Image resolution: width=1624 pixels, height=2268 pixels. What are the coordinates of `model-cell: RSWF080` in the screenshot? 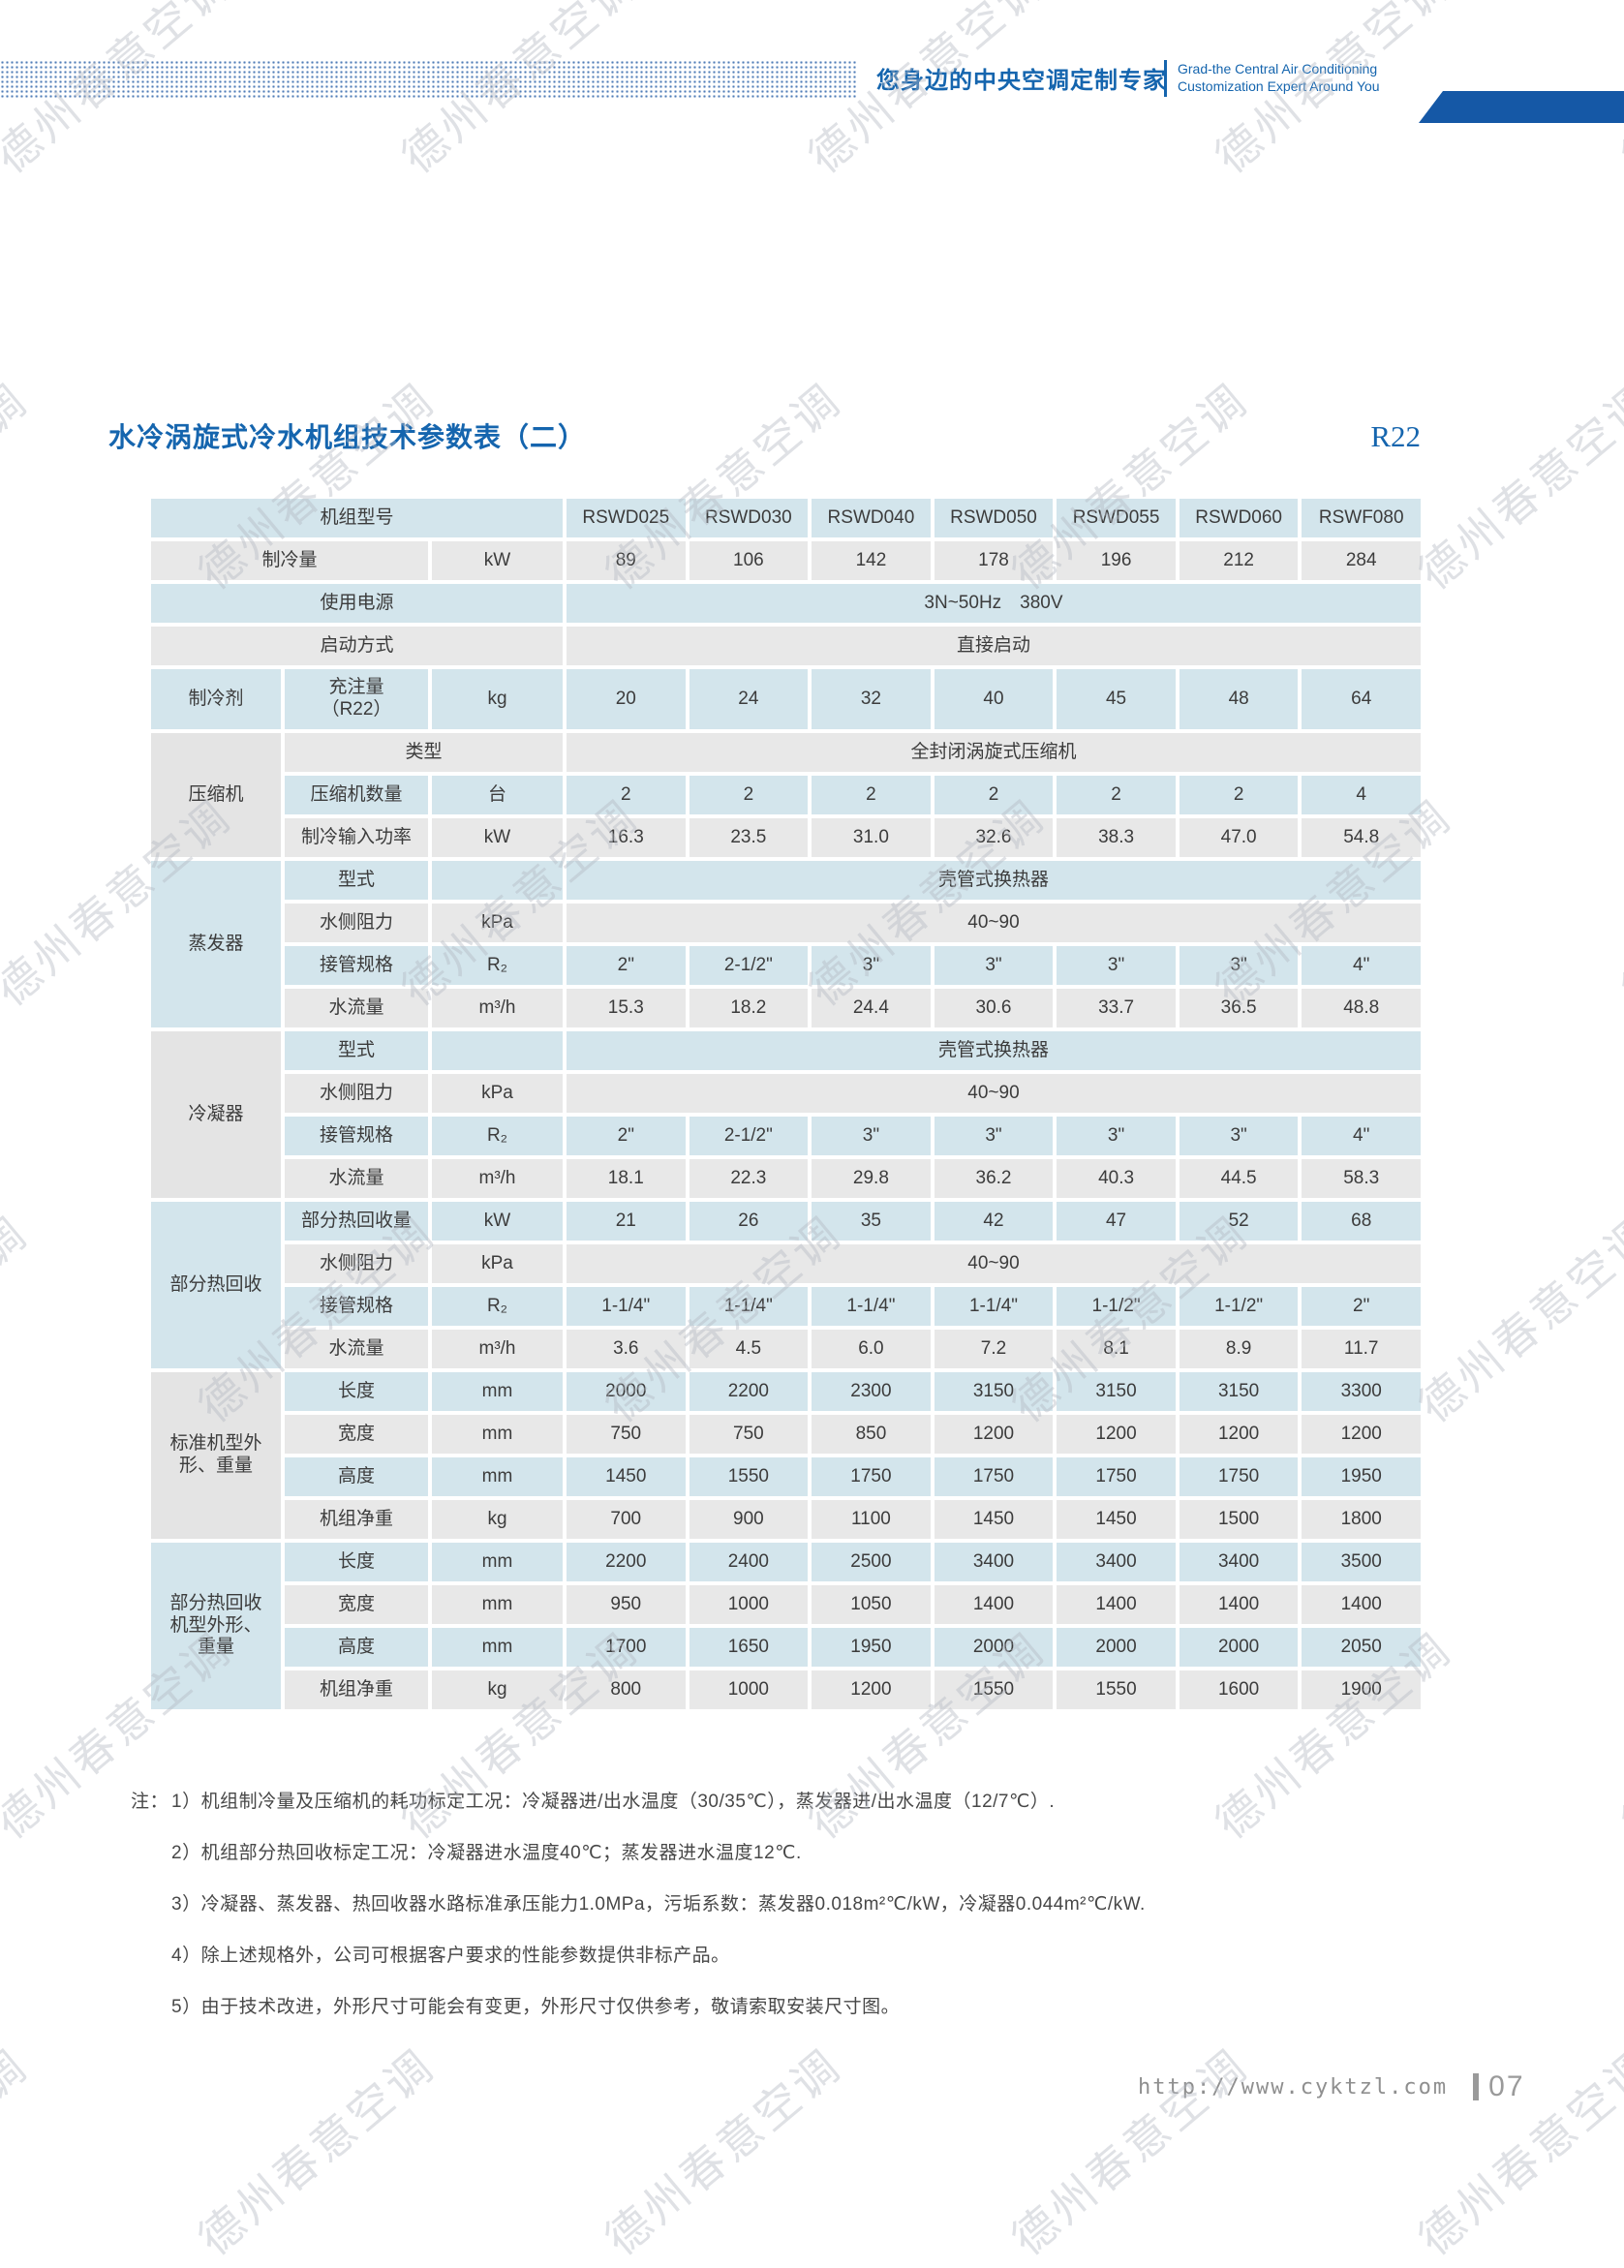 It's located at (1361, 518).